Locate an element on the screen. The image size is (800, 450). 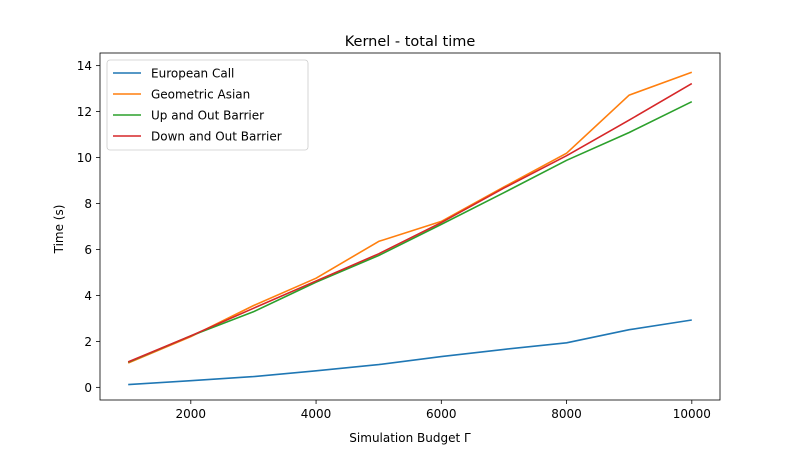
x-tick-label: 4000 is located at coordinates (316, 414).